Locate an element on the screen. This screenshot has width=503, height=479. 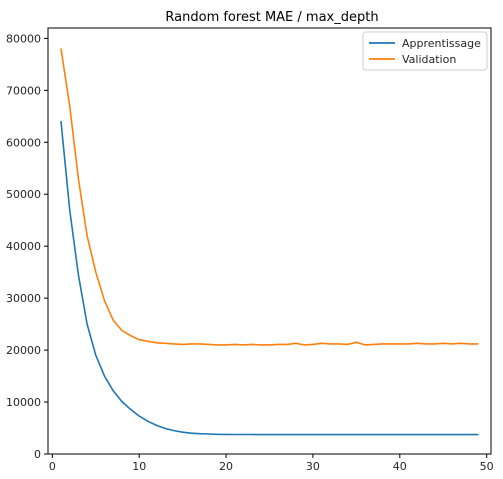
x-tick-label: 20 is located at coordinates (226, 466).